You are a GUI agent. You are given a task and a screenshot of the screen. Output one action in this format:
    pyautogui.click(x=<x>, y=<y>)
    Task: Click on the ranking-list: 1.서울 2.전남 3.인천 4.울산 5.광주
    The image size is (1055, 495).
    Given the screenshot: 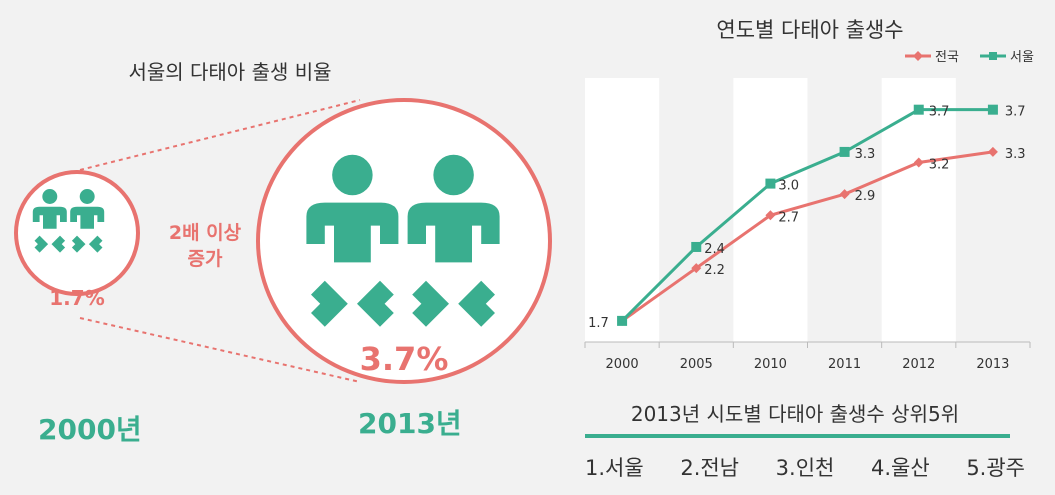 What is the action you would take?
    pyautogui.click(x=805, y=467)
    